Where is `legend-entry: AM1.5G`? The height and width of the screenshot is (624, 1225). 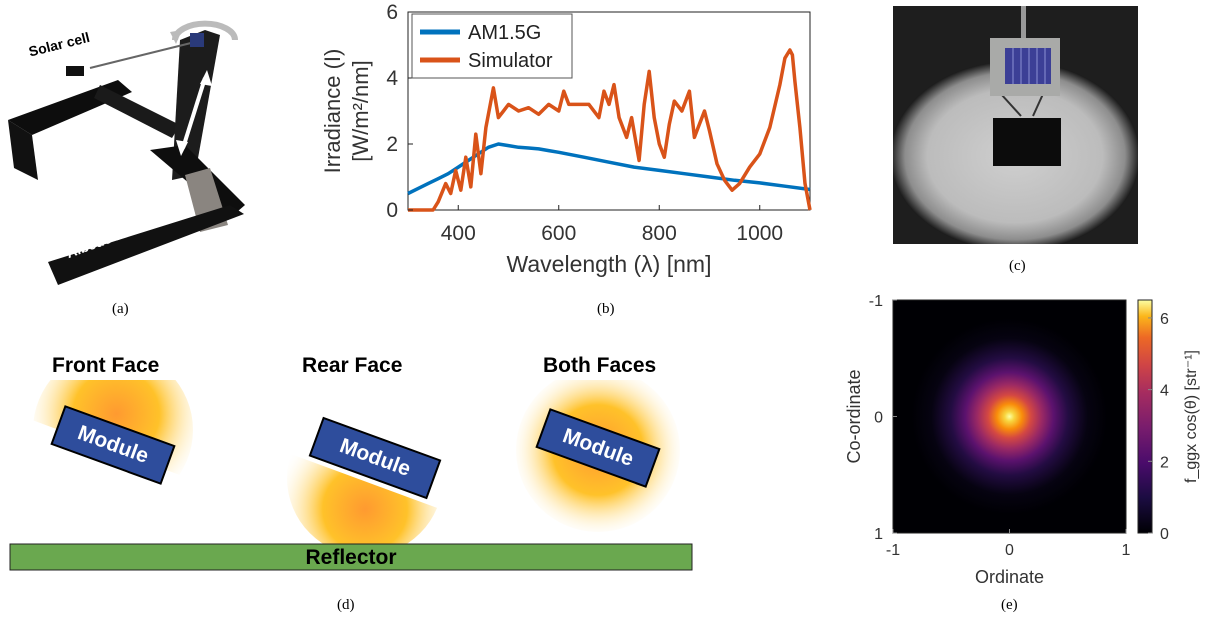
legend-entry: AM1.5G is located at coordinates (504, 33).